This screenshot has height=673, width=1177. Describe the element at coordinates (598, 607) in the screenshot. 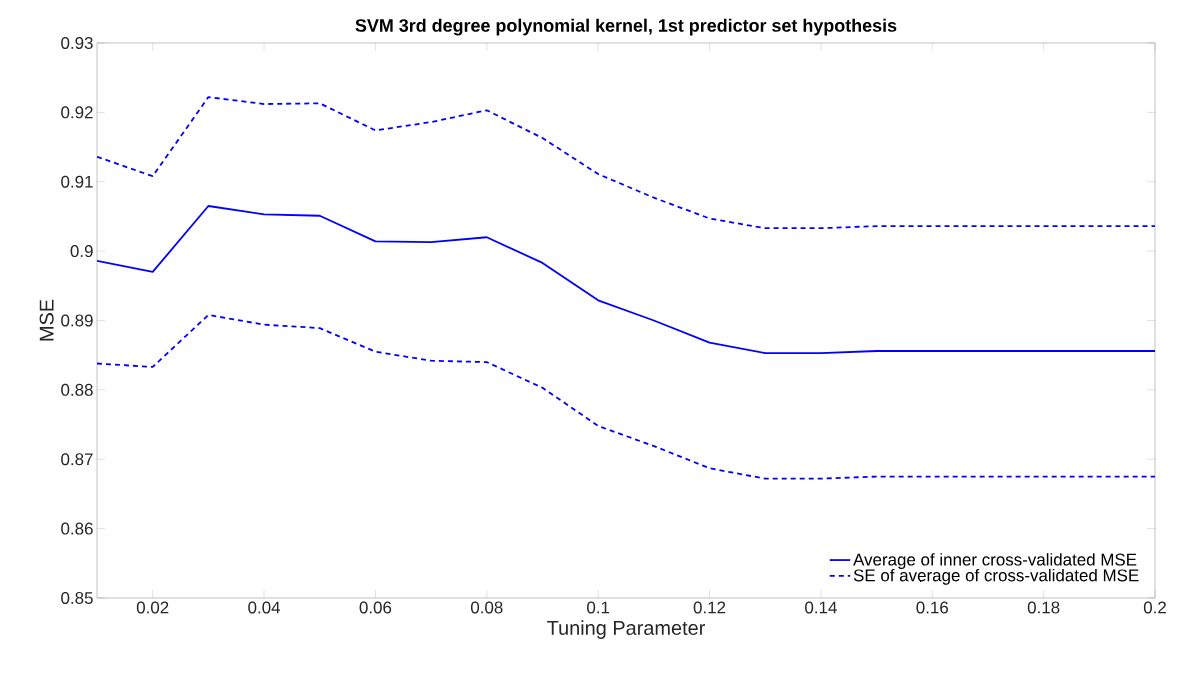

I see `x-tick-label: 0.1` at that location.